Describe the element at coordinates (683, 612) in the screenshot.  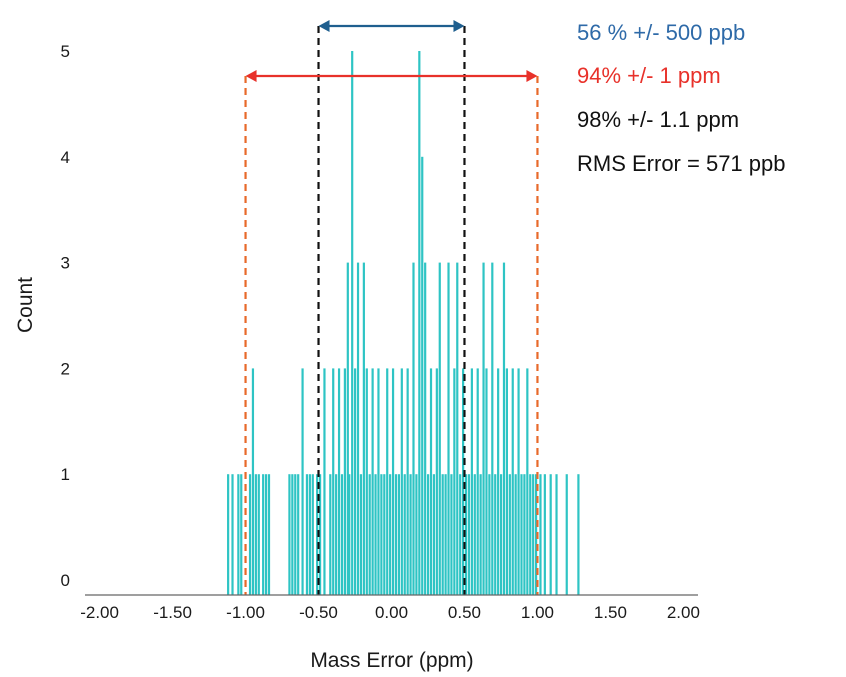
I see `x-tick-label: 2.00` at that location.